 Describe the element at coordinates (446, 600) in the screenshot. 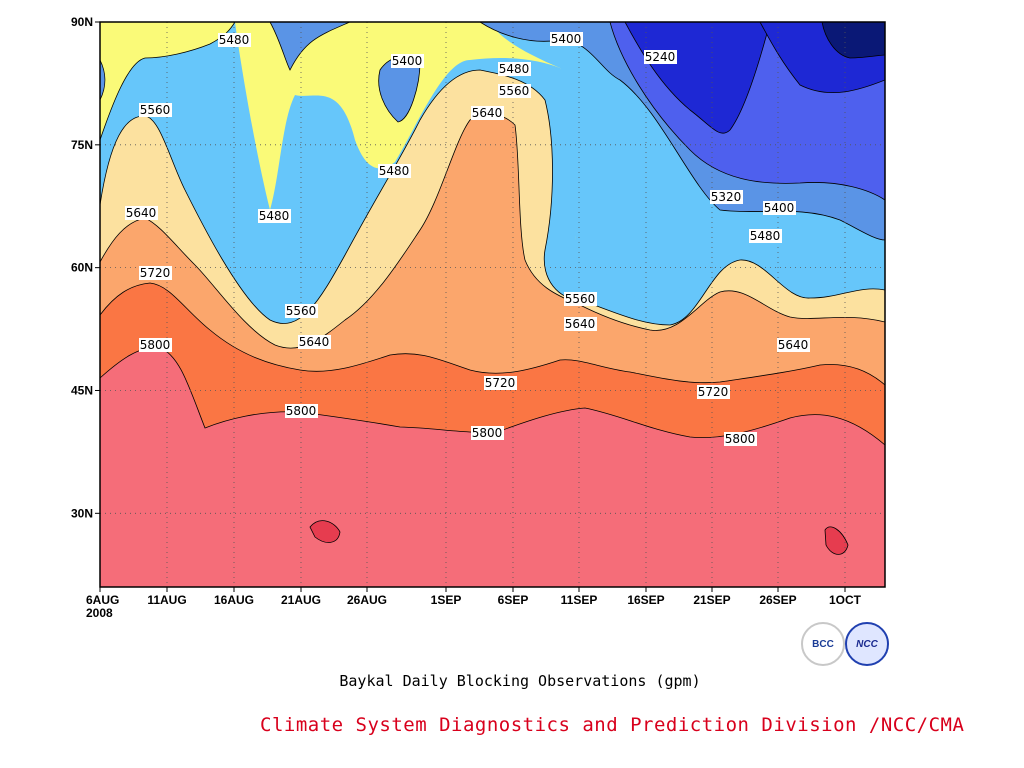

I see `x-tick-label: 1SEP` at that location.